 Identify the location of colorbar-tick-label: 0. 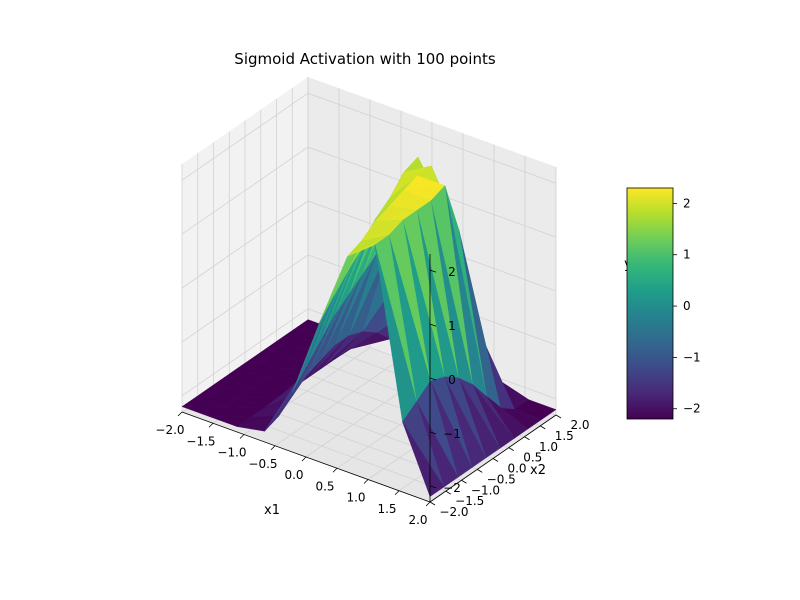
(687, 306).